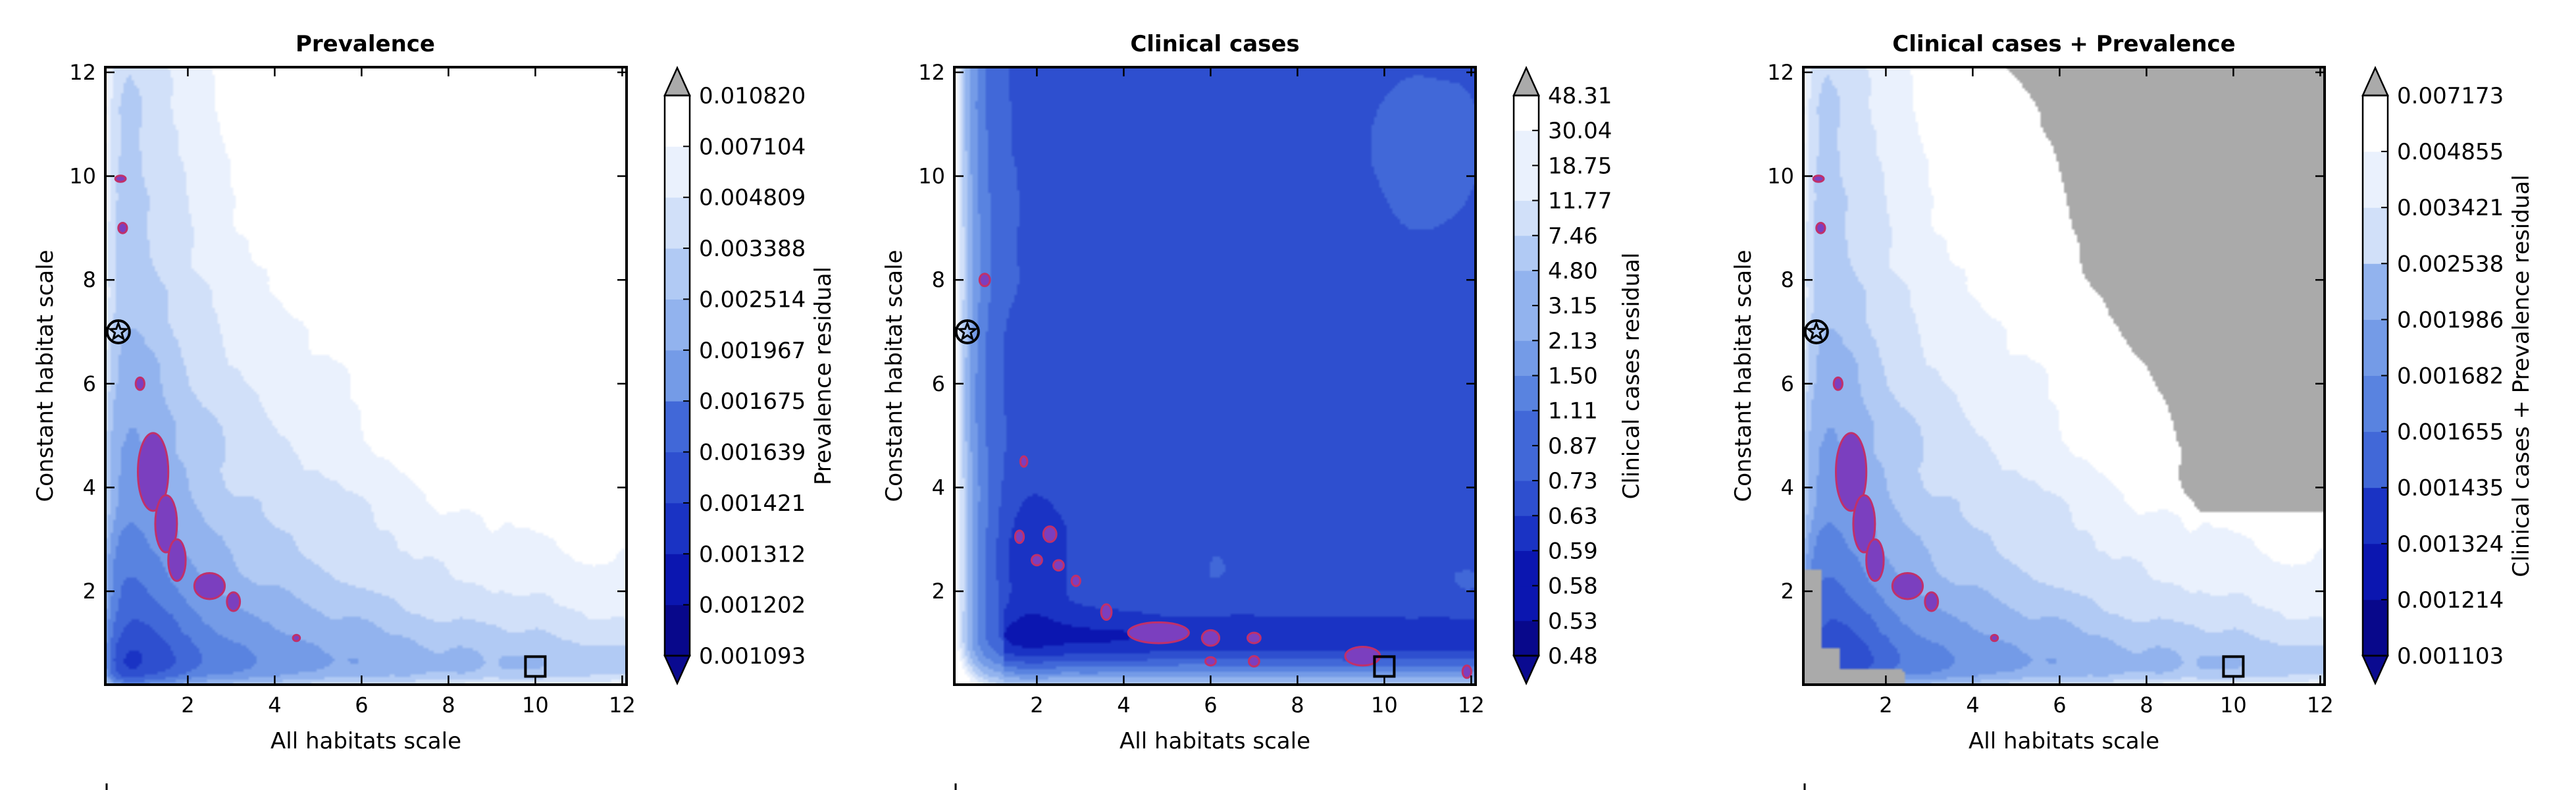 The width and height of the screenshot is (2576, 790). I want to click on colorbar-tick-label: 0.001214, so click(2450, 600).